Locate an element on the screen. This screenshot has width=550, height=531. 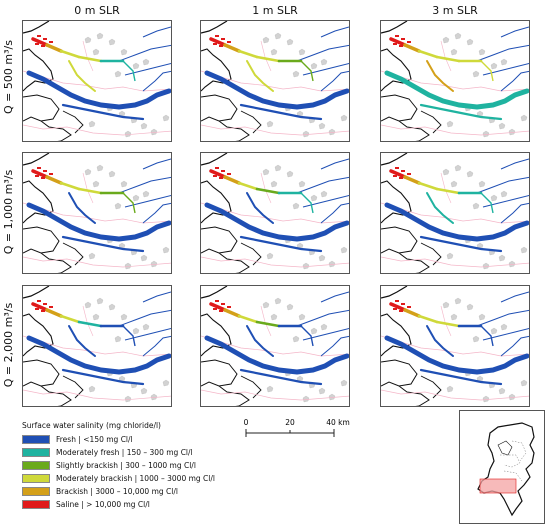
legend-label: Saline | > 10,000 mg Cl/l is located at coordinates (103, 504).